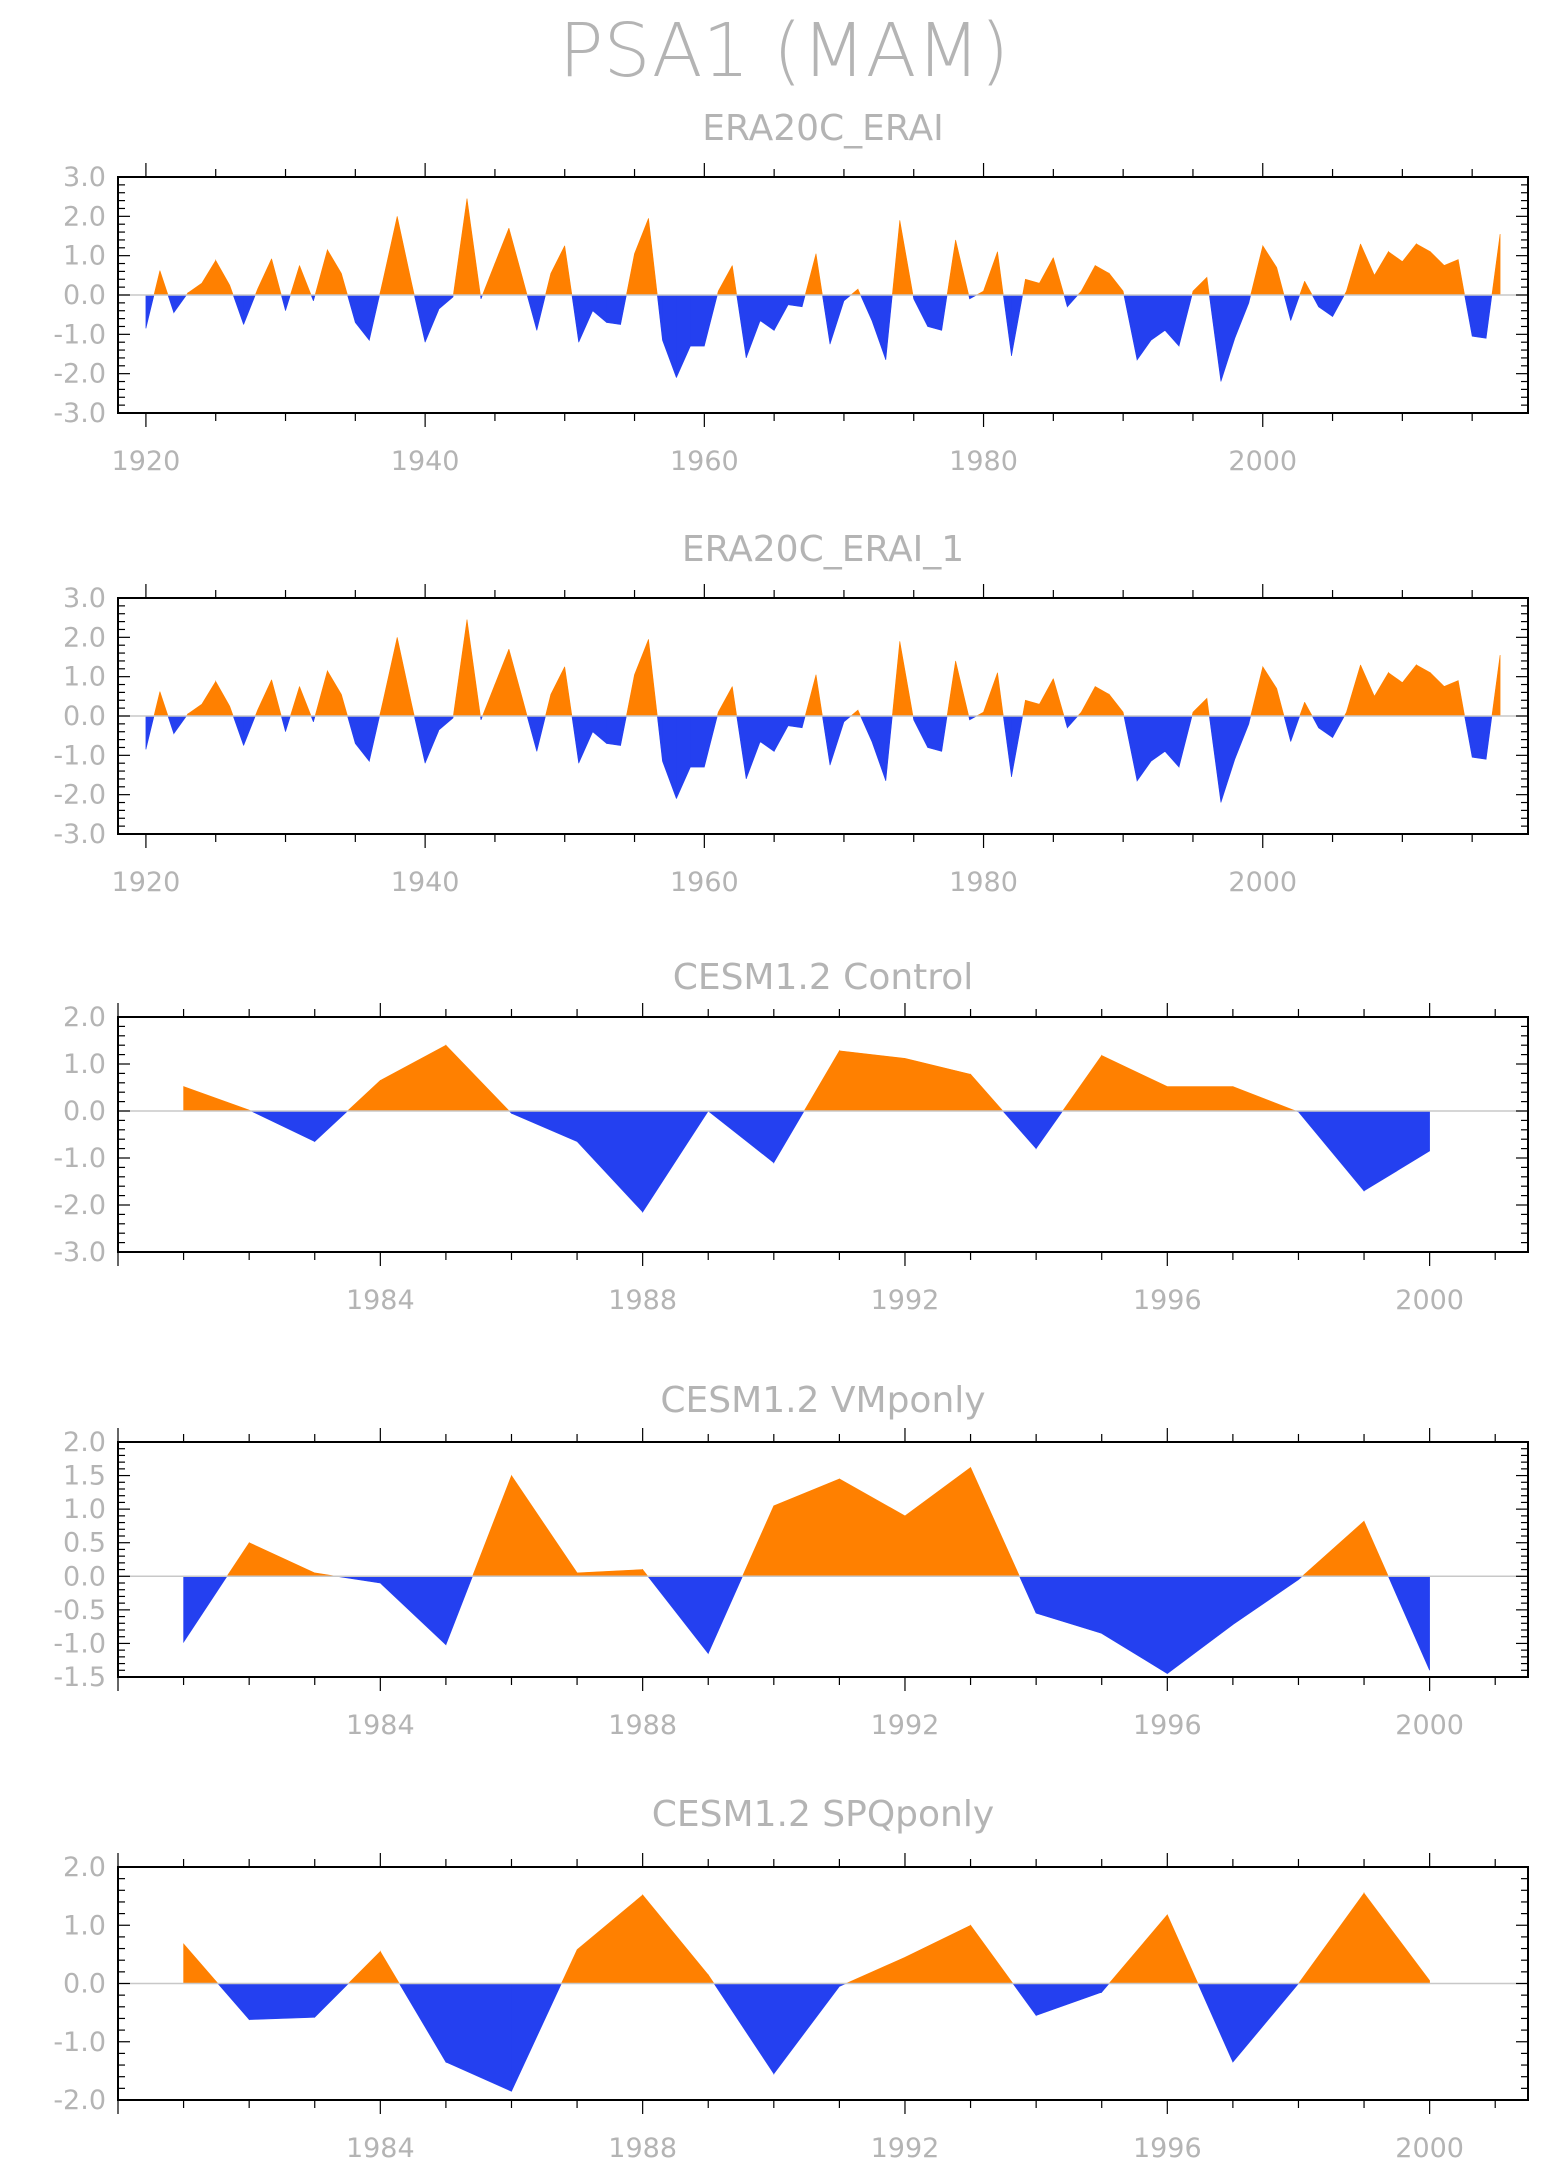 The image size is (1568, 2172). I want to click on panel-title: CESM1.2 VMponly, so click(822, 1400).